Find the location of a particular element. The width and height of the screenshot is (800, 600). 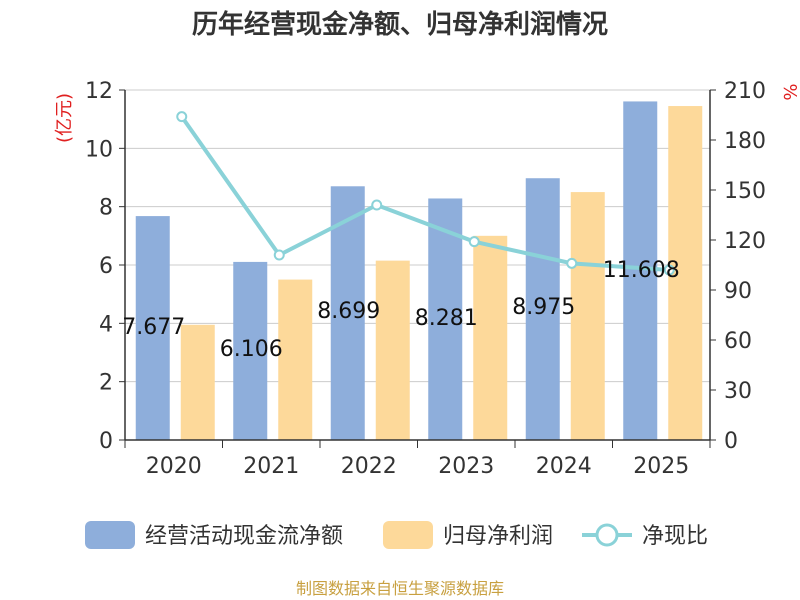

right-tick-label: 0 is located at coordinates (731, 441).